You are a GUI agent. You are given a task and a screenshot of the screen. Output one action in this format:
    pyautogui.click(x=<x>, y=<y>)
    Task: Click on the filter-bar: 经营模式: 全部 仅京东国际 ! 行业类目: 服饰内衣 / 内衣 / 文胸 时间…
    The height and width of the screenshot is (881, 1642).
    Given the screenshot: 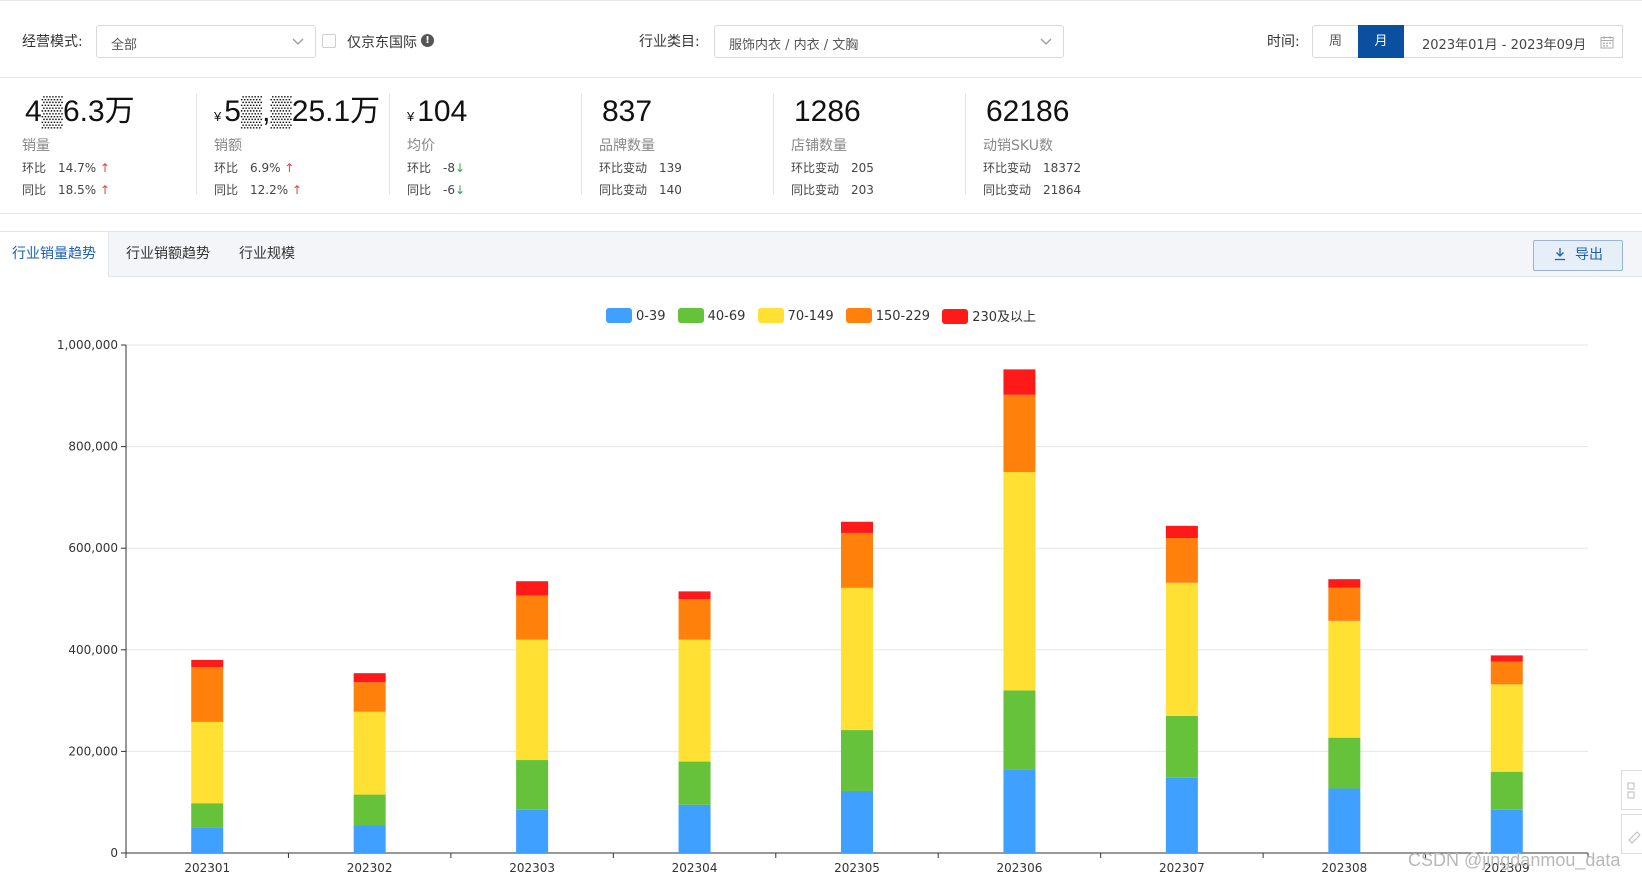 What is the action you would take?
    pyautogui.click(x=821, y=39)
    